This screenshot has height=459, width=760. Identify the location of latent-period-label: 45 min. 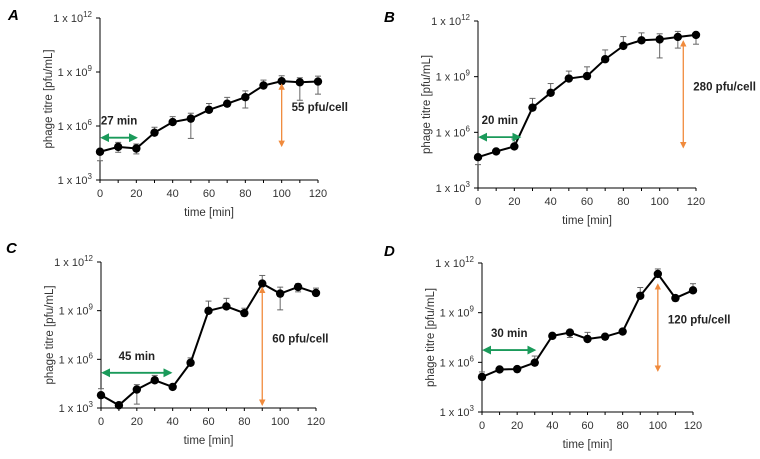
(137, 357).